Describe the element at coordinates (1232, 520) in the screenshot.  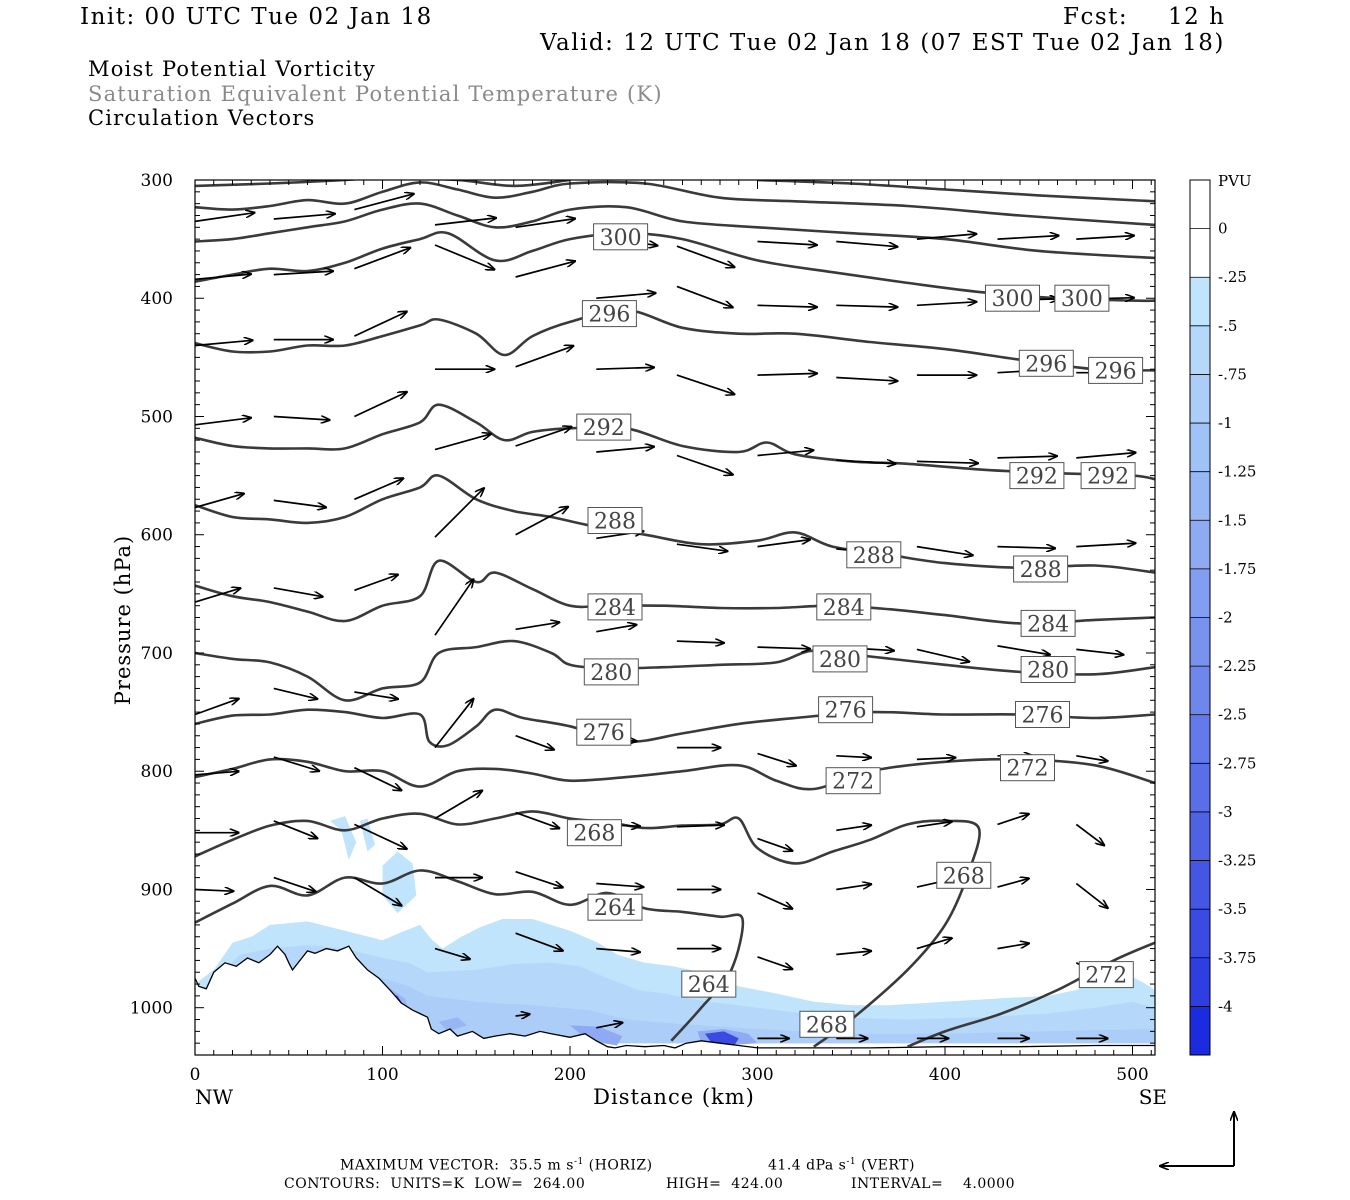
I see `colorbar-label: -1.5` at that location.